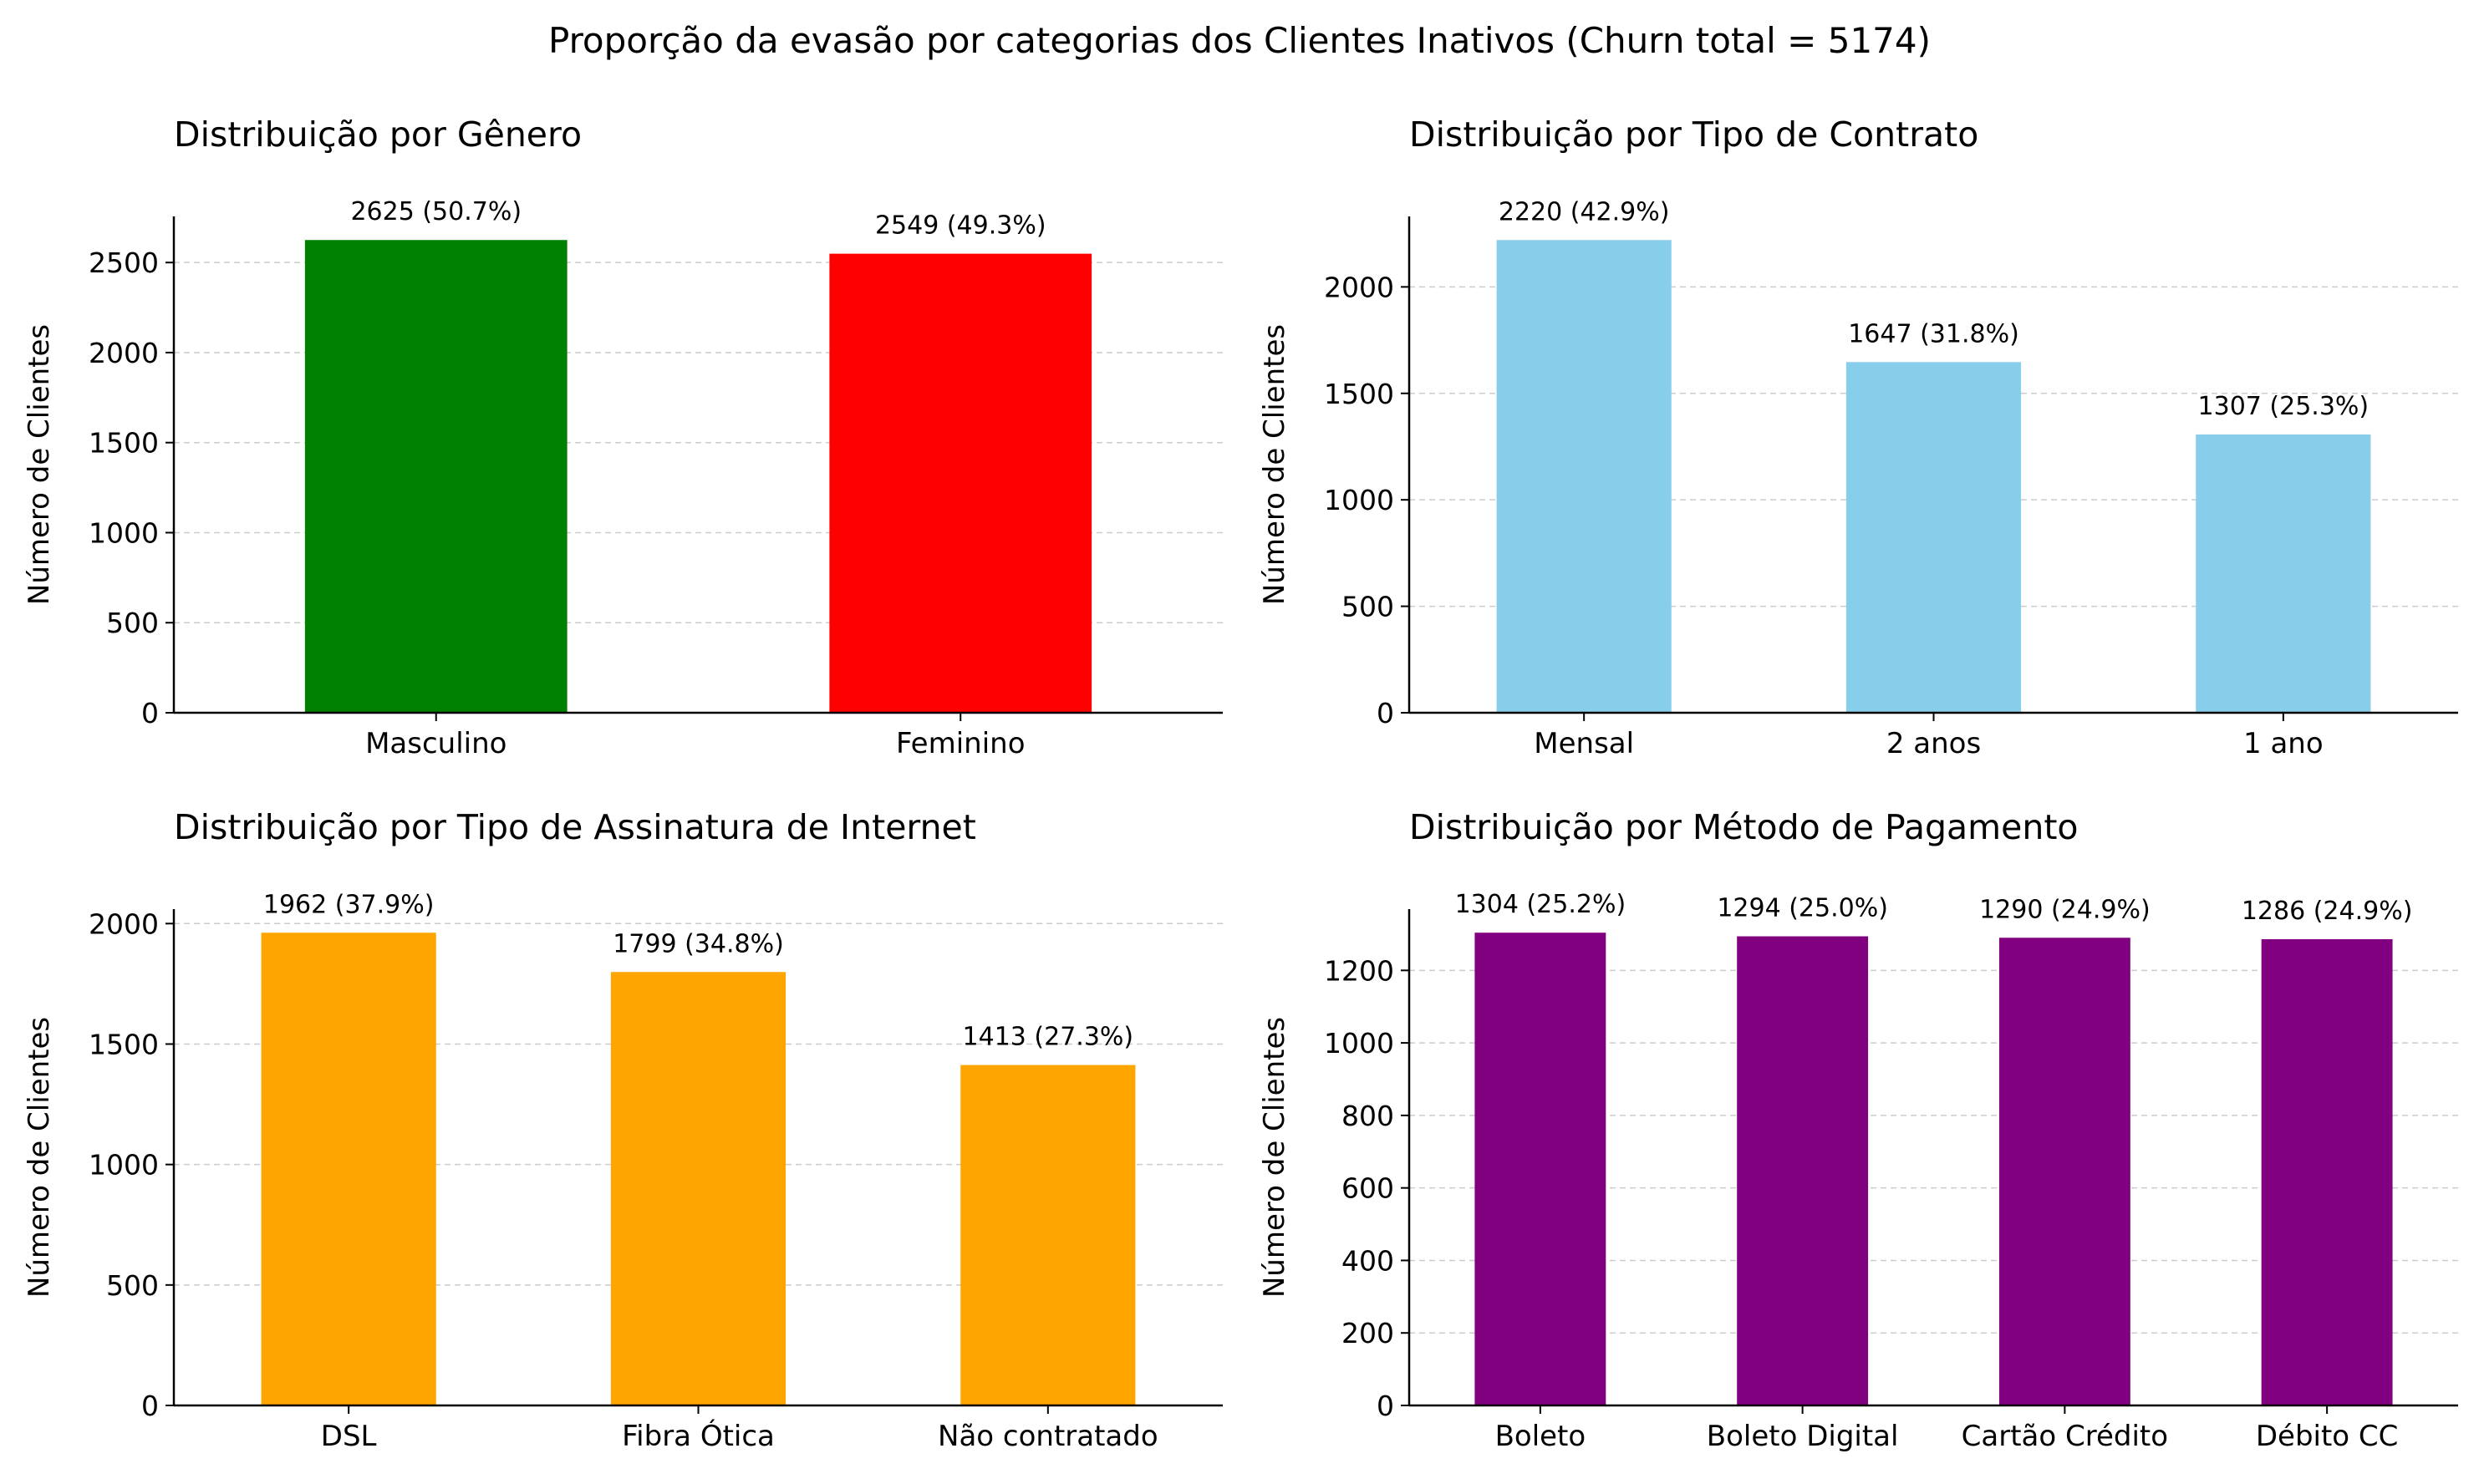 This screenshot has width=2479, height=1484. Describe the element at coordinates (435, 743) in the screenshot. I see `x-tick-label: Masculino` at that location.